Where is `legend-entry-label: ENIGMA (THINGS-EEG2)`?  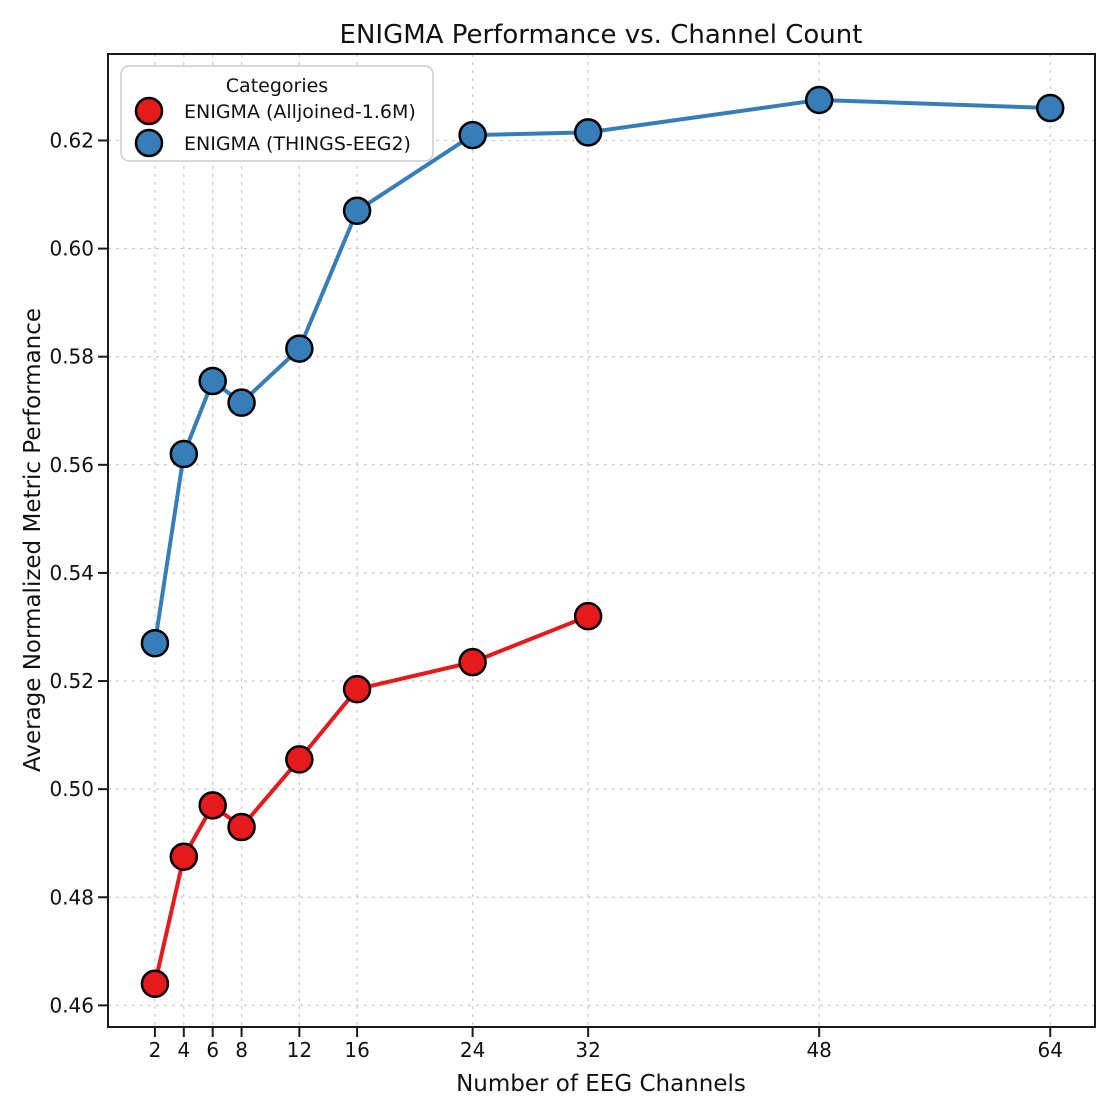
legend-entry-label: ENIGMA (THINGS-EEG2) is located at coordinates (297, 144).